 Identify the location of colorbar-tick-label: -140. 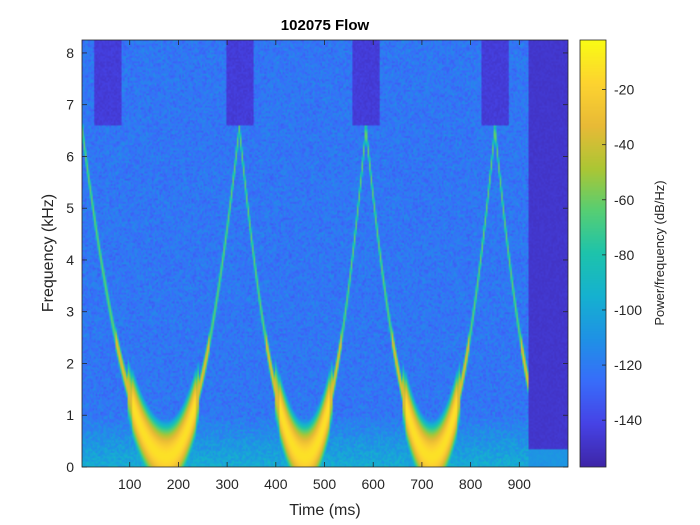
(628, 420).